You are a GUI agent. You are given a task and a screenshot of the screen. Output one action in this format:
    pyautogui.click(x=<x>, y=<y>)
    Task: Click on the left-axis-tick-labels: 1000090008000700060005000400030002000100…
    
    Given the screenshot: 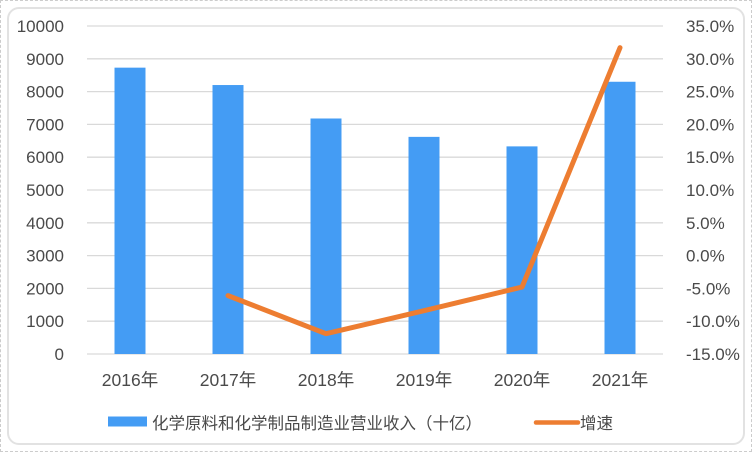 What is the action you would take?
    pyautogui.click(x=40, y=190)
    